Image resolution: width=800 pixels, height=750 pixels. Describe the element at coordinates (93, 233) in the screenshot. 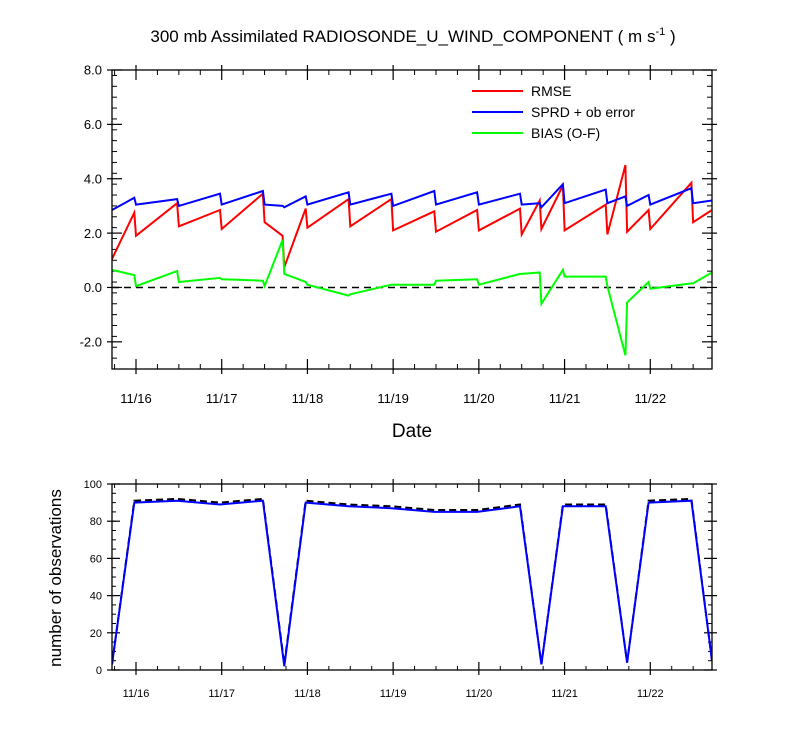

I see `y-tick-label: 2.0` at that location.